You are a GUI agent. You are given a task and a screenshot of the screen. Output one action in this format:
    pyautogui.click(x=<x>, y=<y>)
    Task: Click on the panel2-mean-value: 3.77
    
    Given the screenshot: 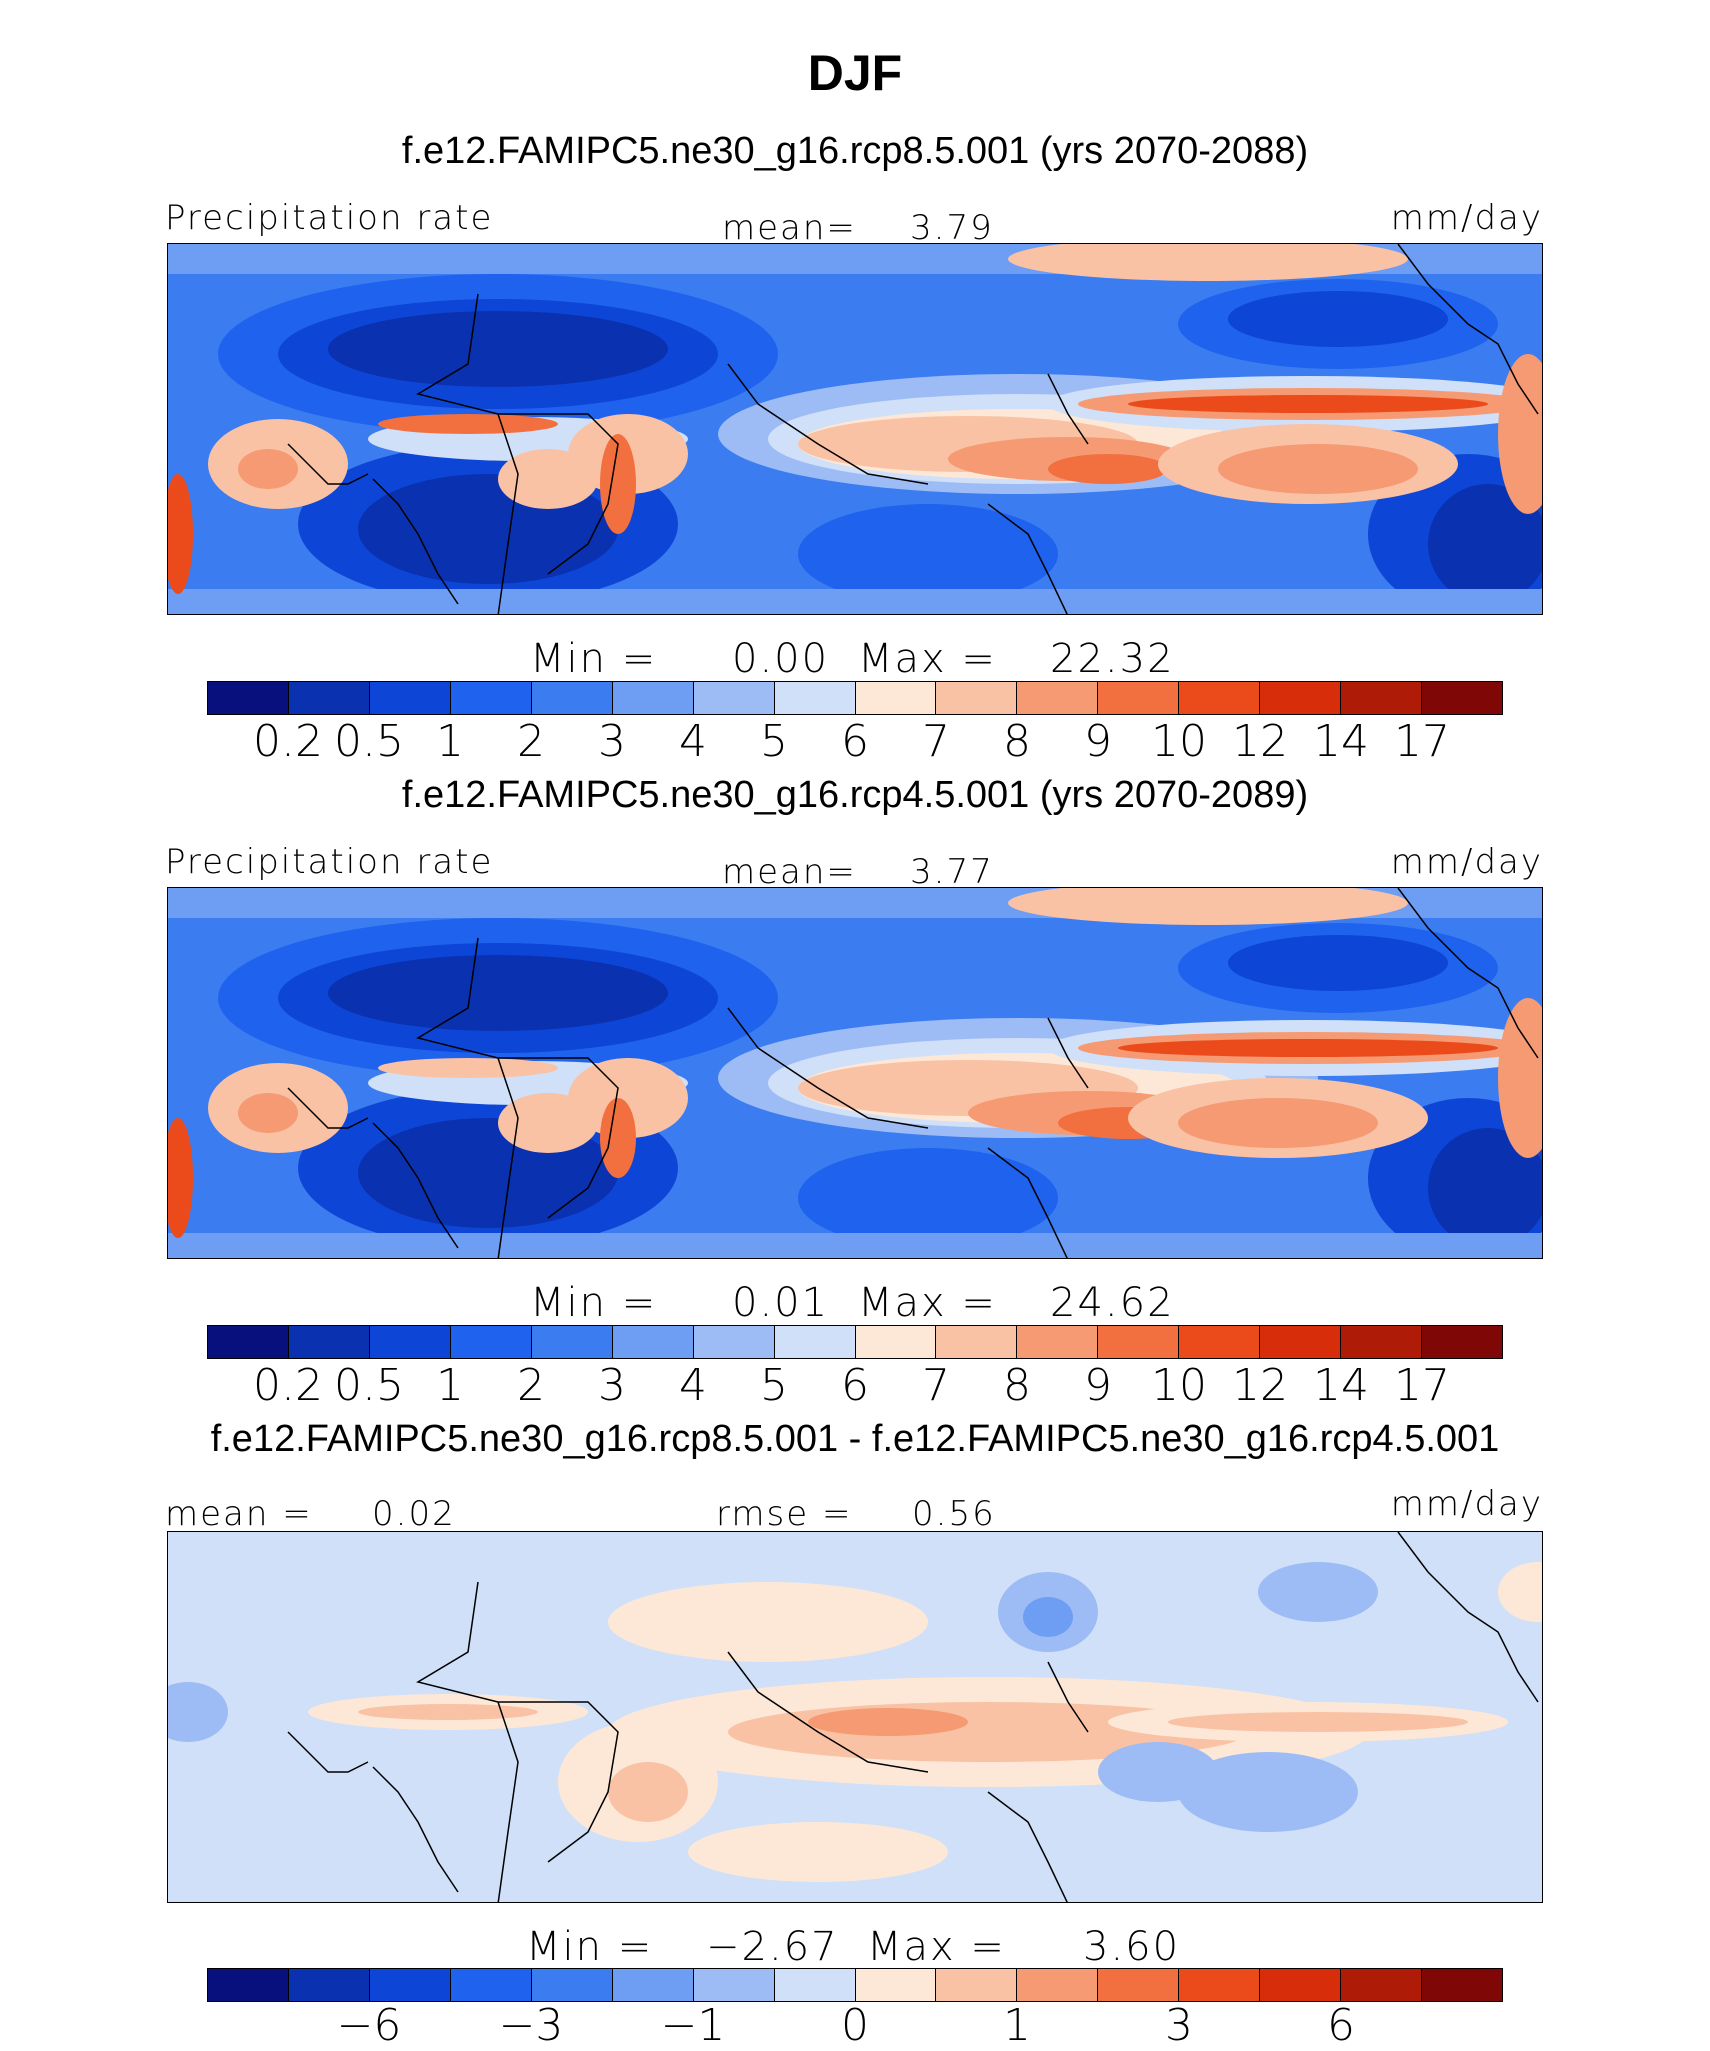 What is the action you would take?
    pyautogui.click(x=952, y=872)
    